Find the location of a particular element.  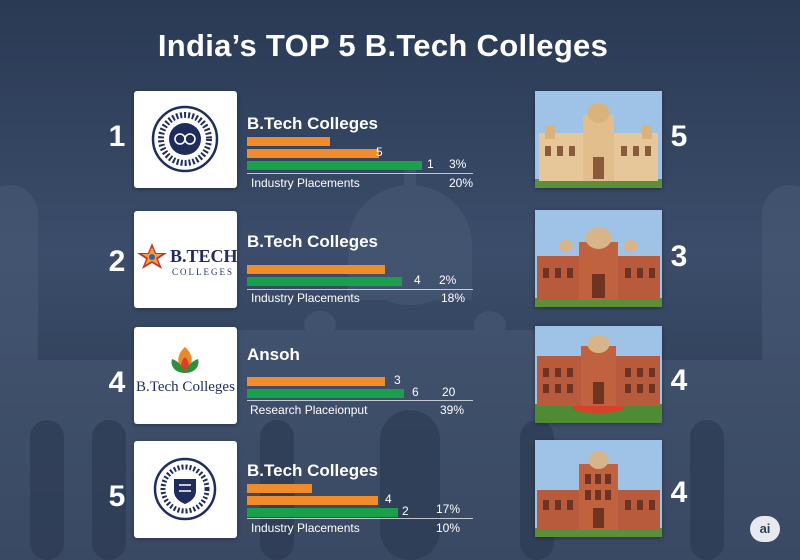

logo-wordmark: B.Tech Colleges is located at coordinates (185, 387).